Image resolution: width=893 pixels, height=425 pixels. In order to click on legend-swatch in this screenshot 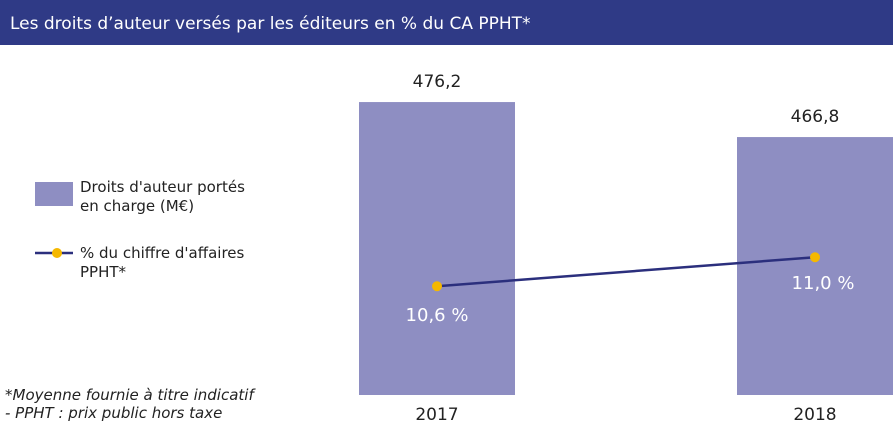, I will do `click(54, 194)`.